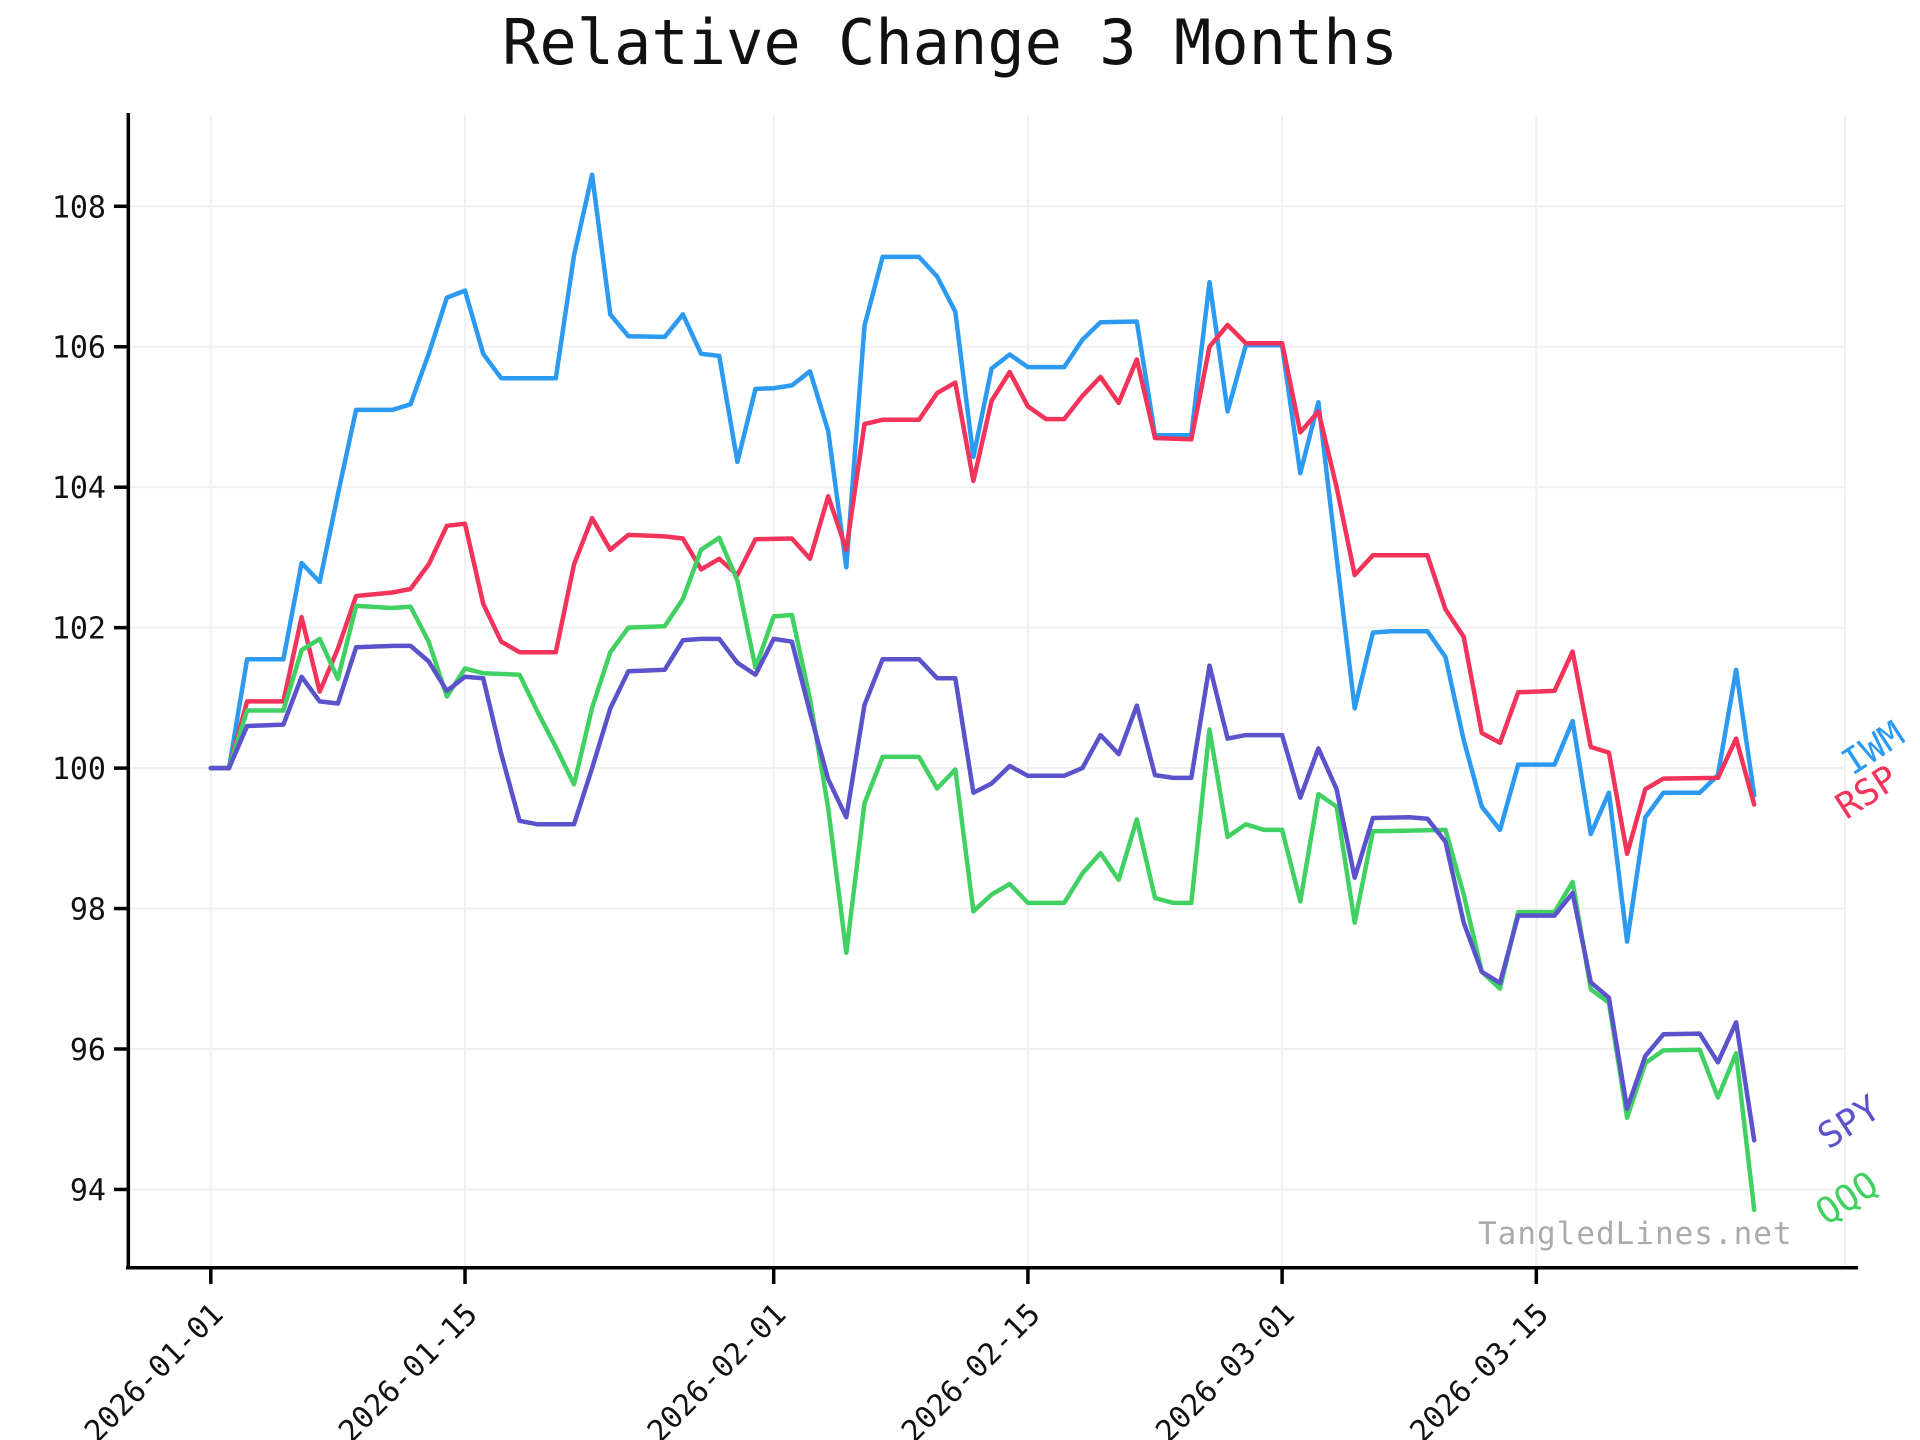 Image resolution: width=1920 pixels, height=1440 pixels. I want to click on y-tick-label: 96, so click(88, 1050).